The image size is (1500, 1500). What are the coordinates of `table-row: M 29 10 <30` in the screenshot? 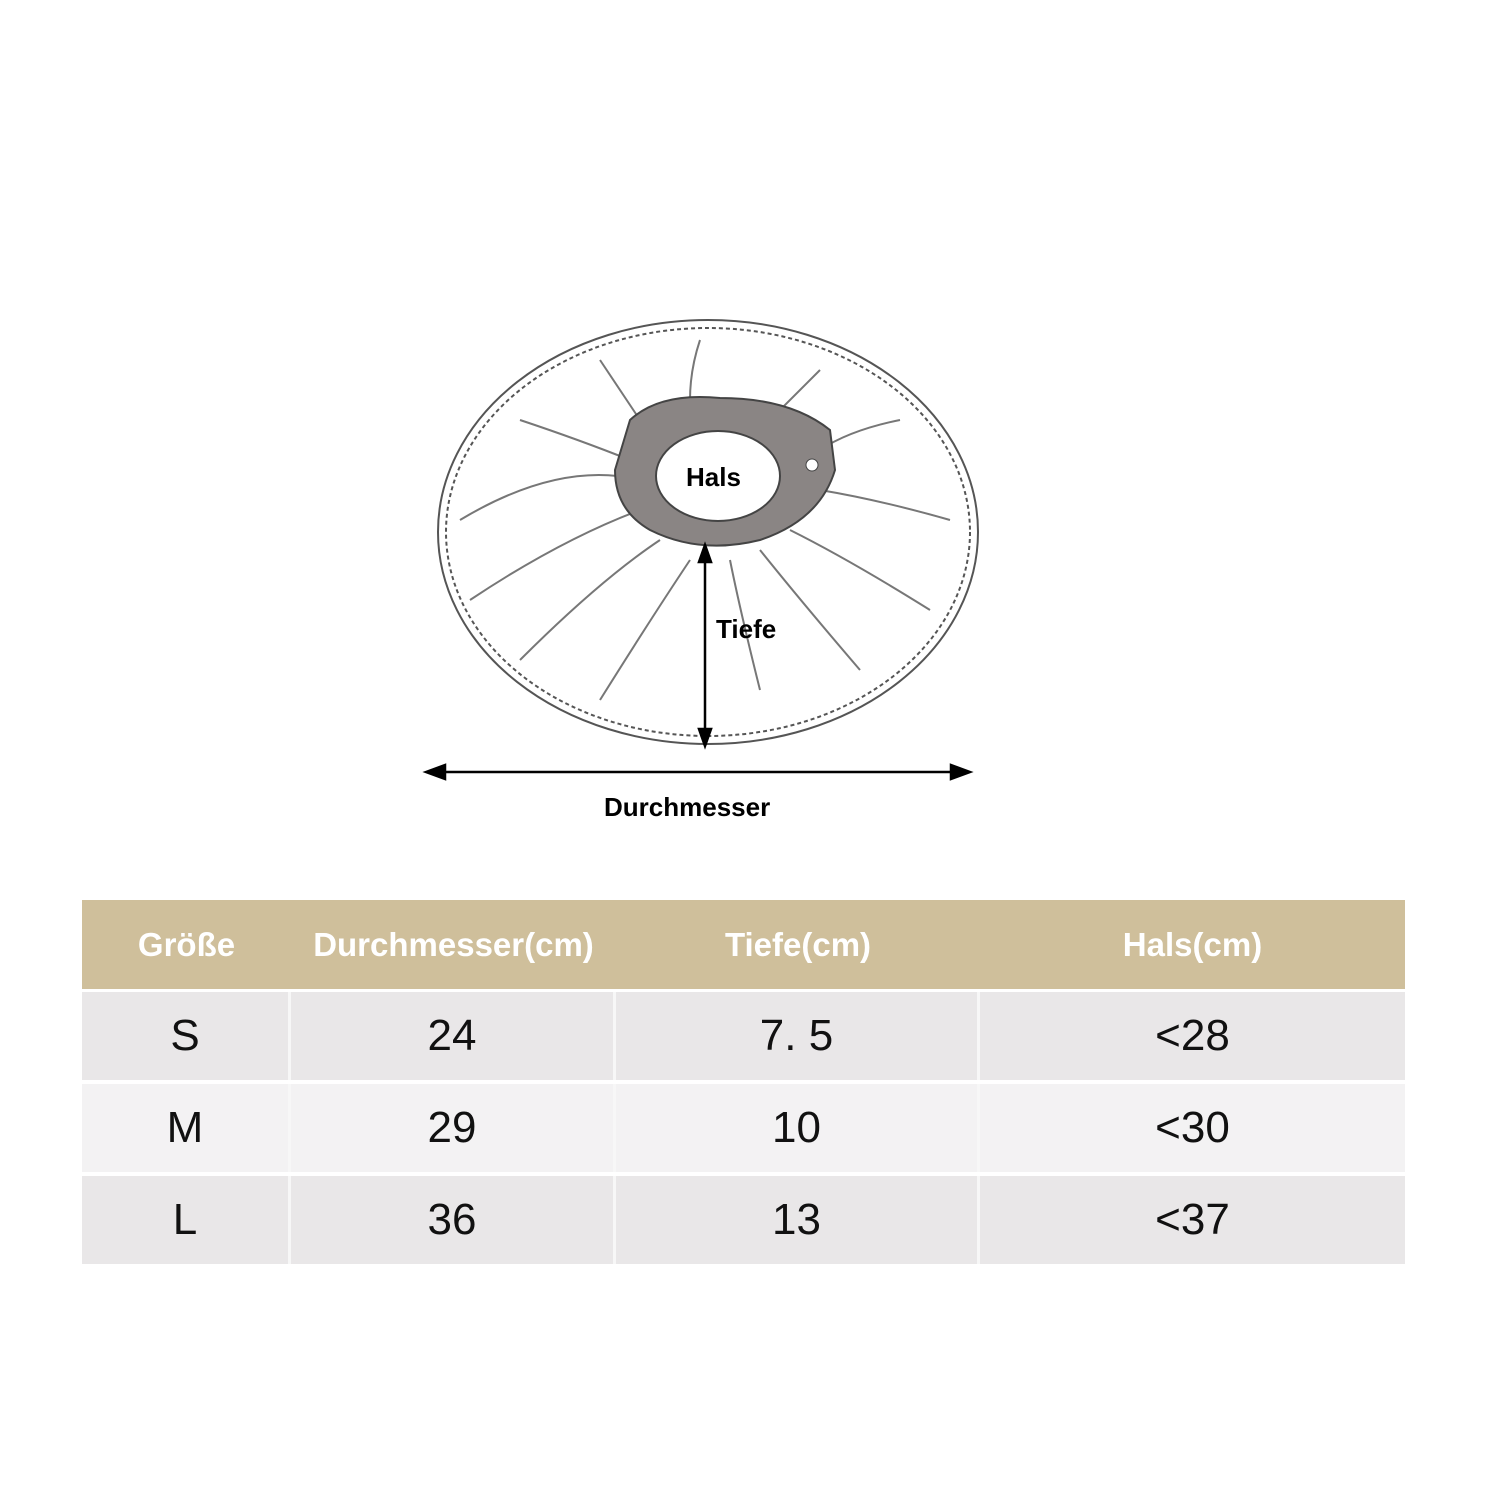 It's located at (743, 1128).